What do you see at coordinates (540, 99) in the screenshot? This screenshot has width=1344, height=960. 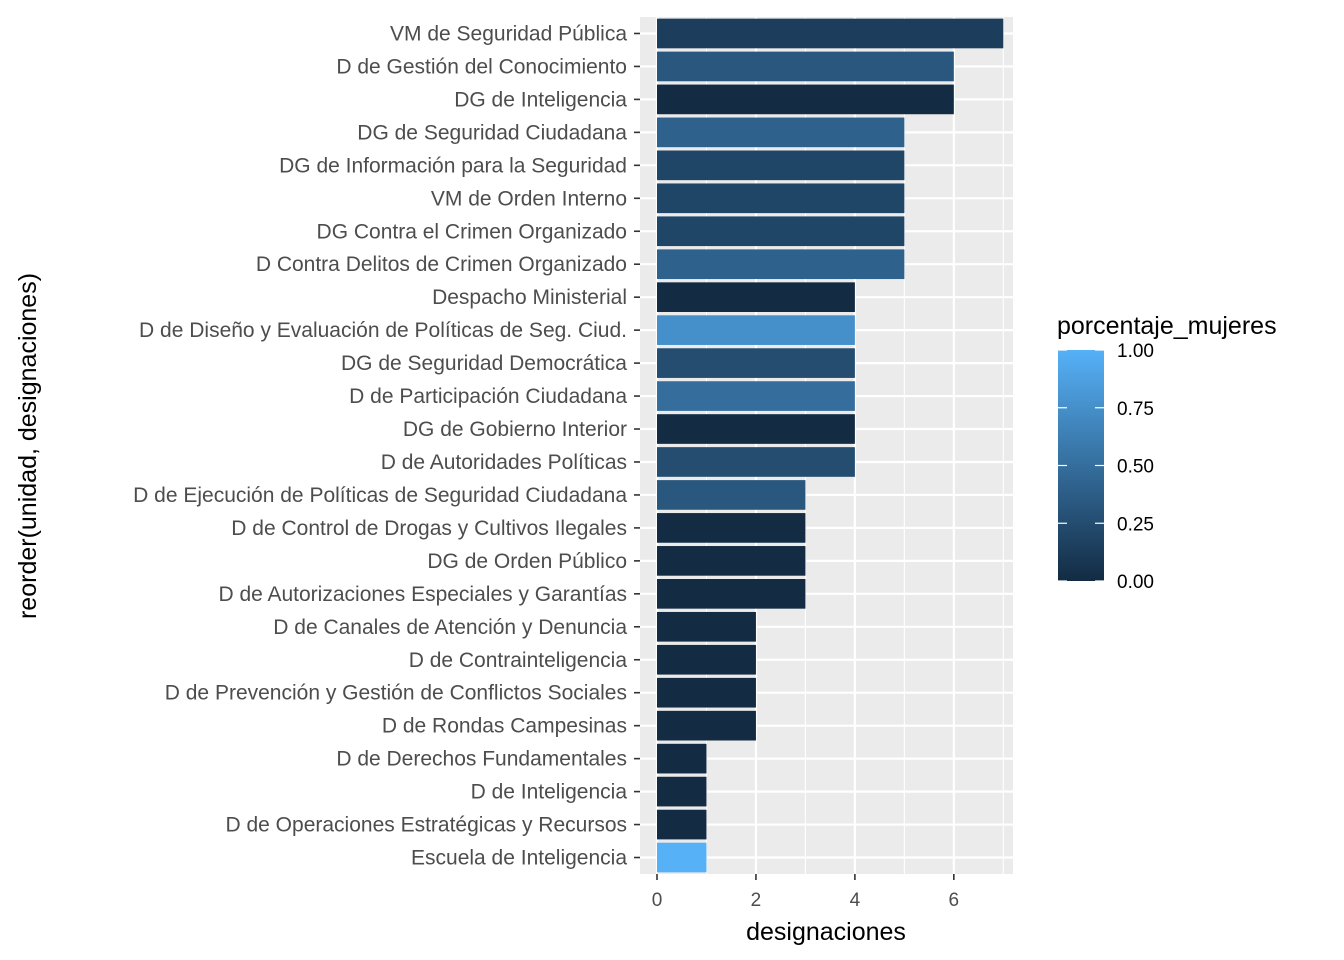 I see `category-label: DG de Inteligencia` at bounding box center [540, 99].